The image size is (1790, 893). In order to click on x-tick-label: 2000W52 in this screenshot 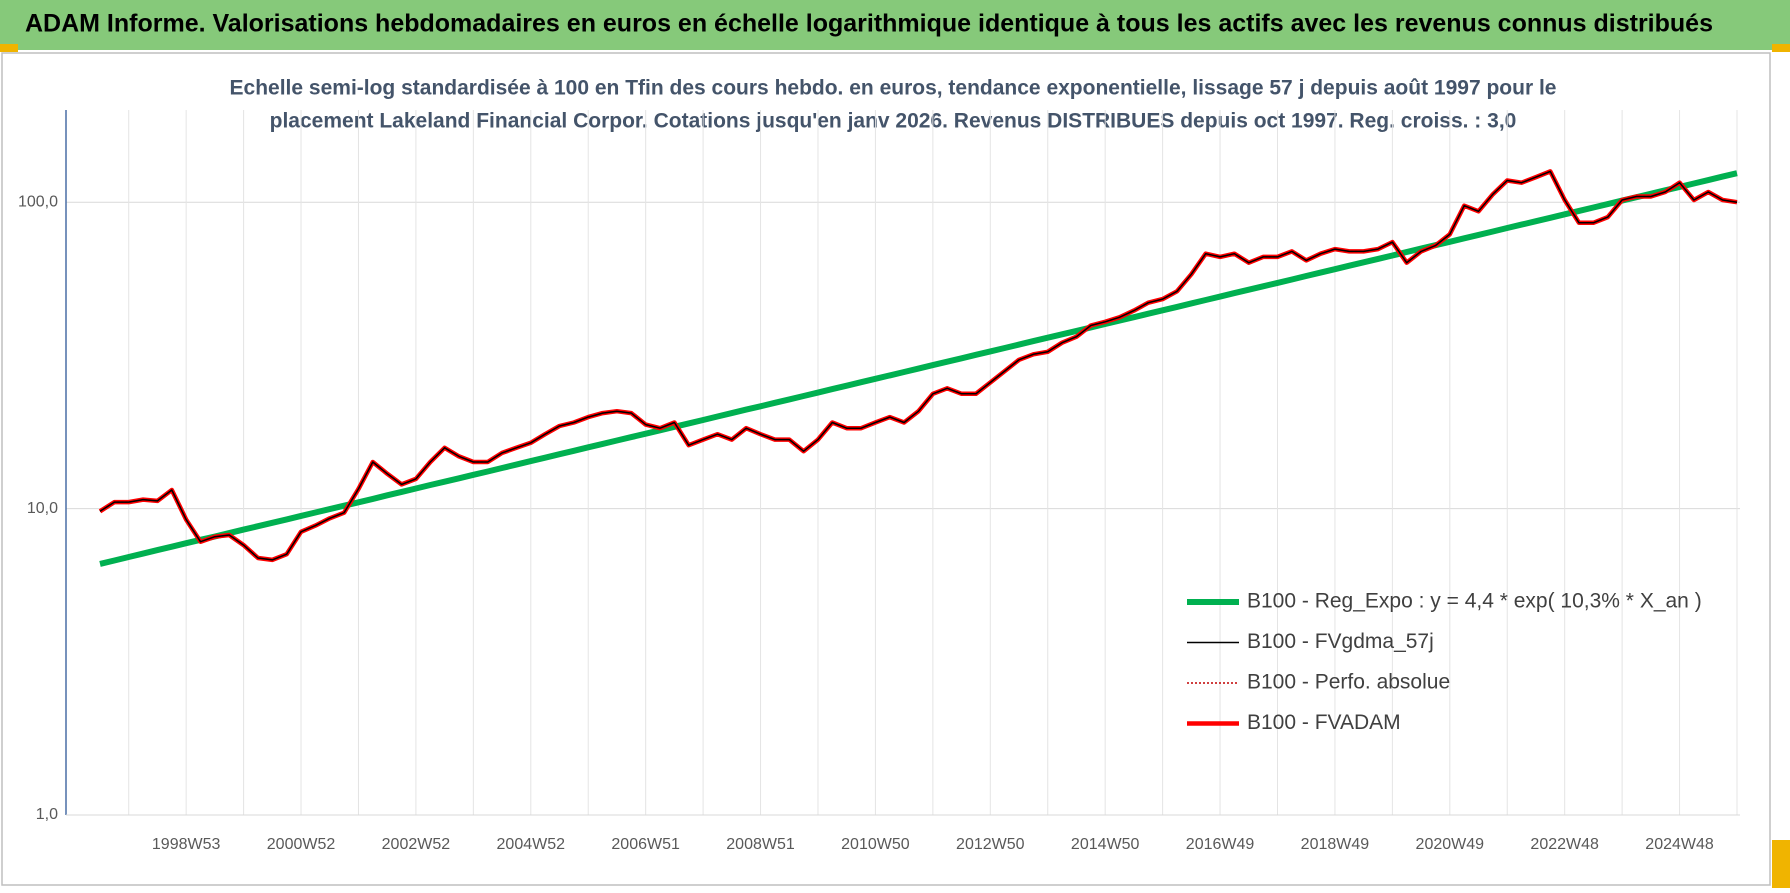, I will do `click(301, 844)`.